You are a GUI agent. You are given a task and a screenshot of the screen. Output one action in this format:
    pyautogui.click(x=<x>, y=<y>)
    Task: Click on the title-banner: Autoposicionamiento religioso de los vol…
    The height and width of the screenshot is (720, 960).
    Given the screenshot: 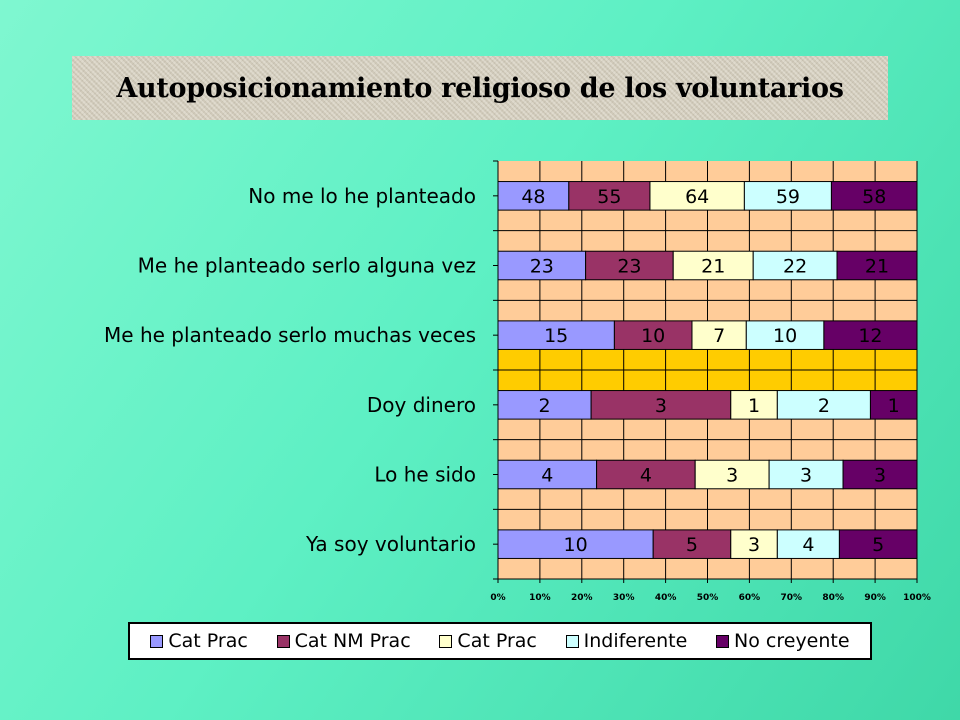 What is the action you would take?
    pyautogui.click(x=480, y=88)
    